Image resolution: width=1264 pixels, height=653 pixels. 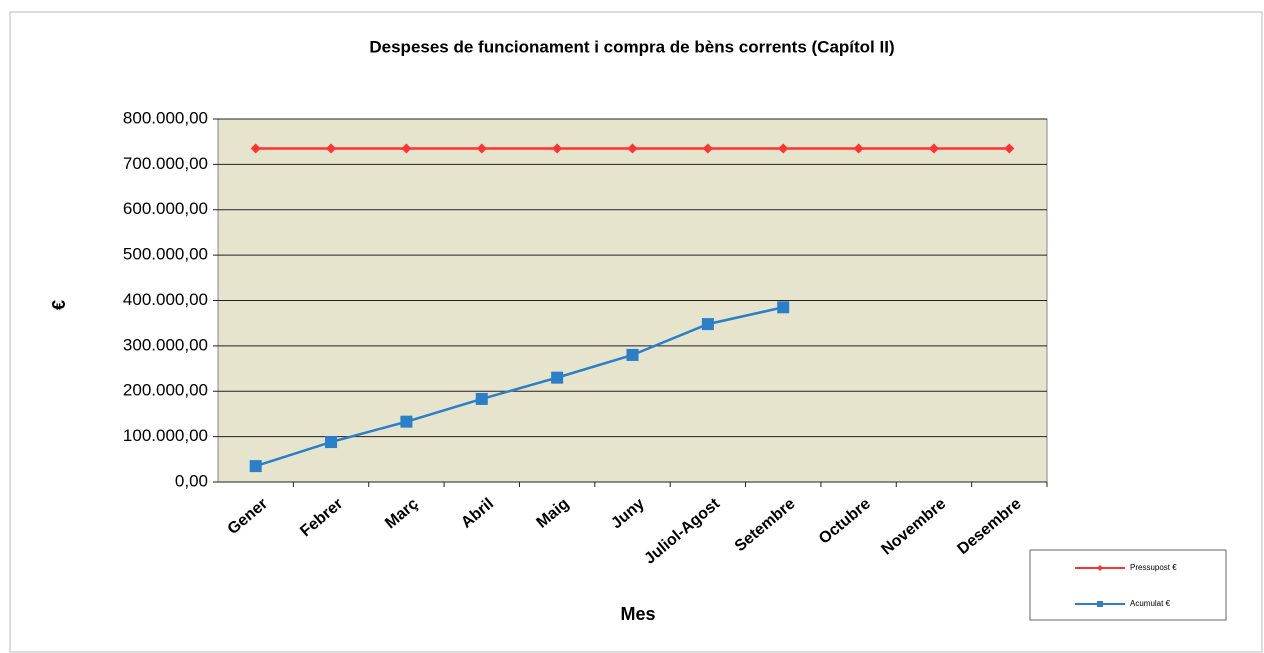 What do you see at coordinates (1150, 603) in the screenshot?
I see `legend-label: Acumulat €` at bounding box center [1150, 603].